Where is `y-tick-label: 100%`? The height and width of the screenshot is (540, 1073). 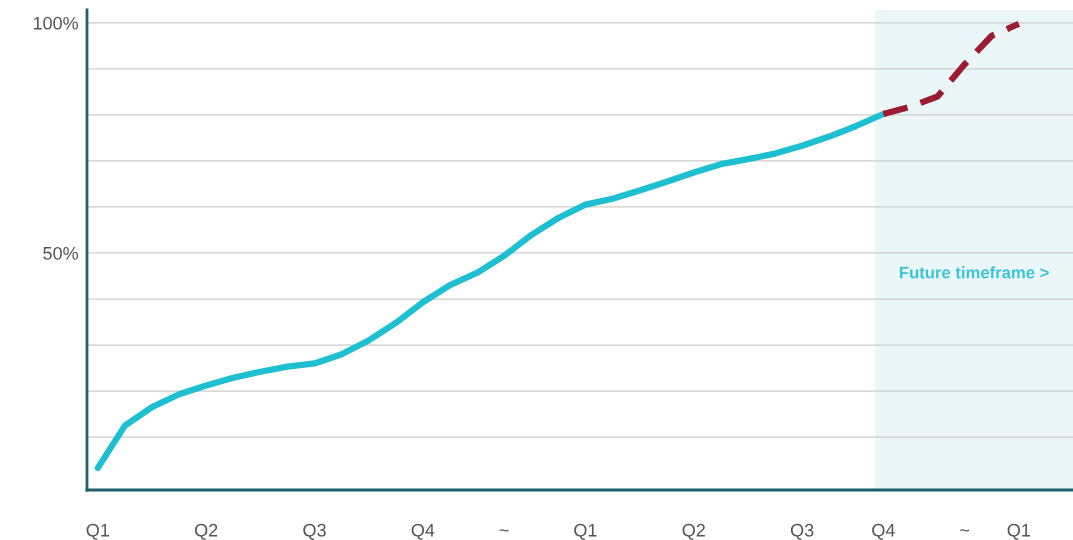 y-tick-label: 100% is located at coordinates (56, 23).